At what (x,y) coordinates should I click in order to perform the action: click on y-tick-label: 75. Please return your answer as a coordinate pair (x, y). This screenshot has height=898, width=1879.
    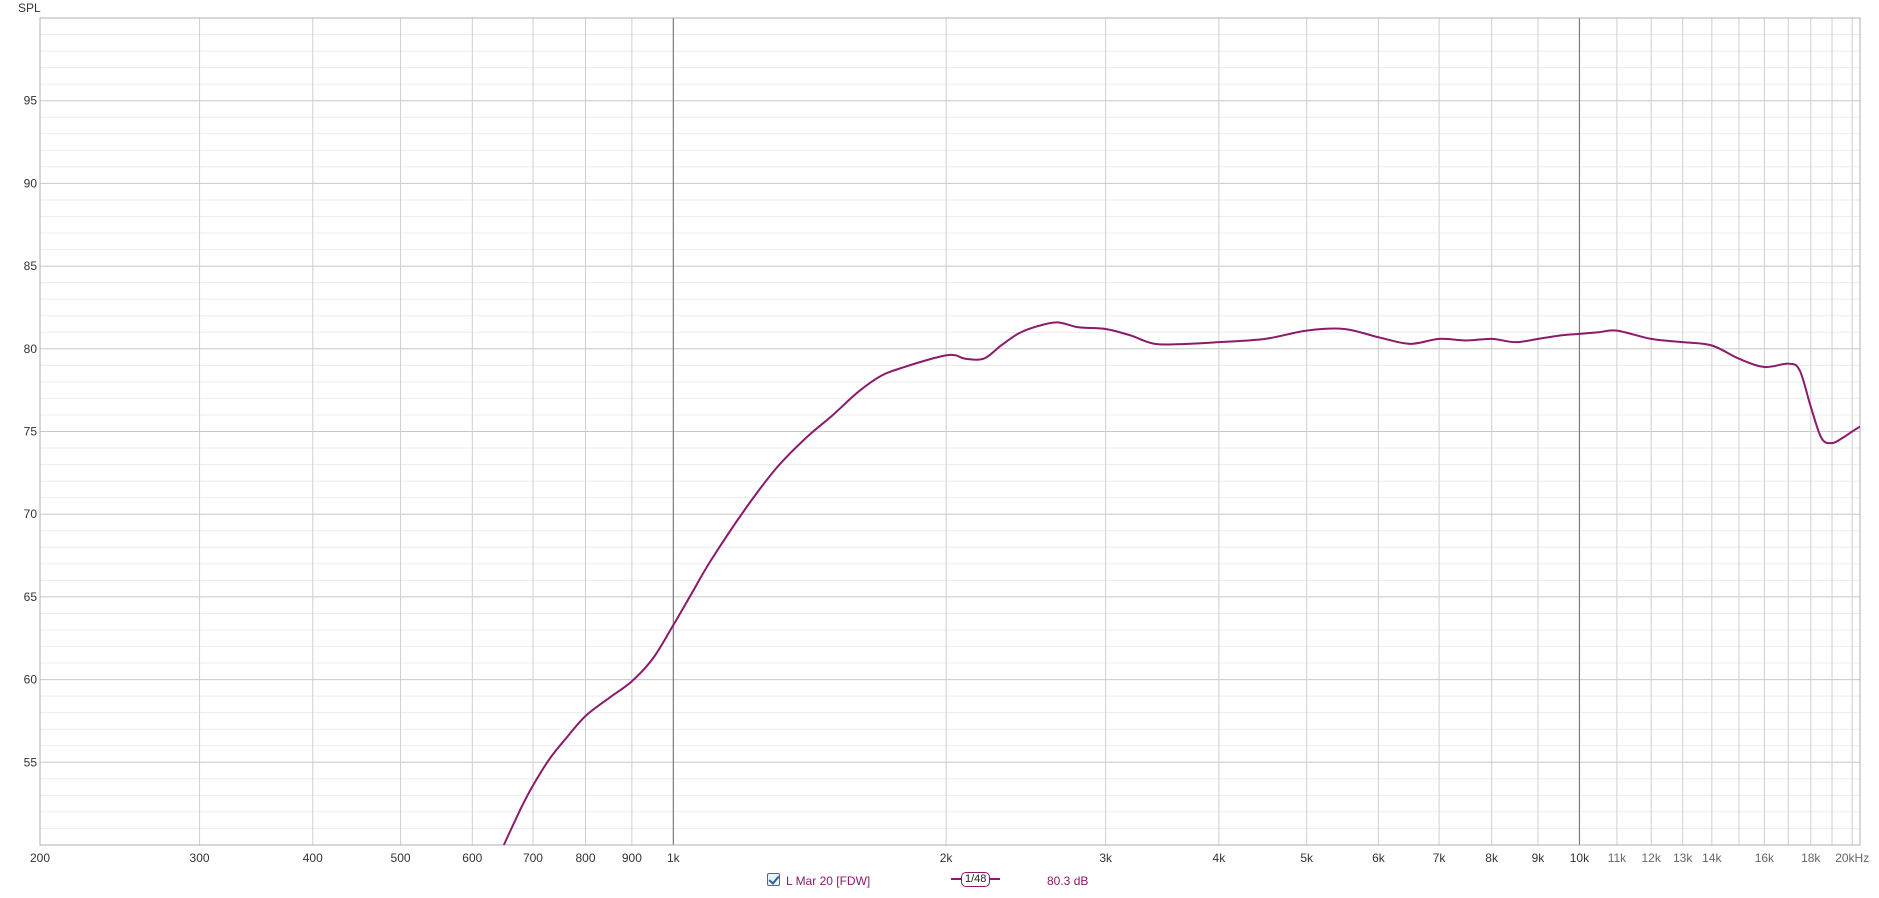
    Looking at the image, I should click on (31, 432).